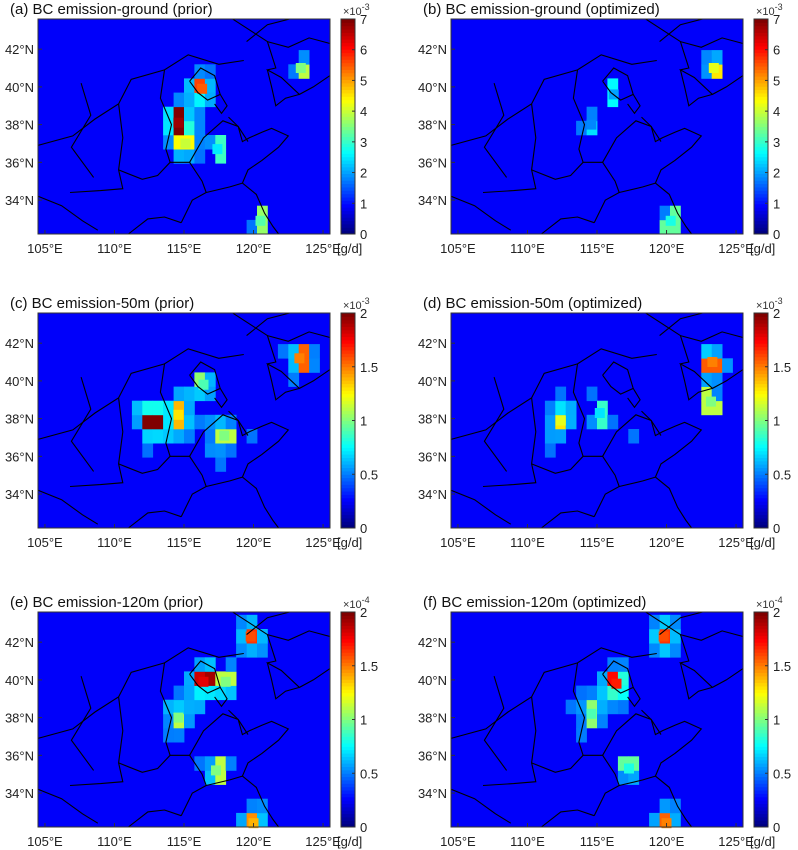  I want to click on colorbar-tick-label: 0.5, so click(369, 773).